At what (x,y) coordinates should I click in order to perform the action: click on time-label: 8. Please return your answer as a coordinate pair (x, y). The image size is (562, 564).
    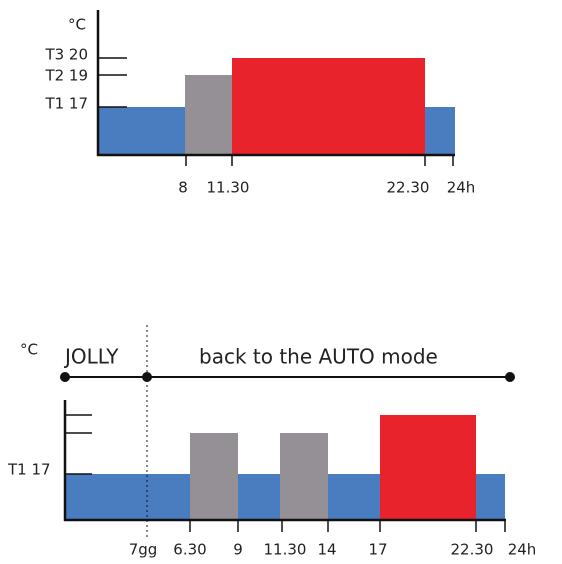
    Looking at the image, I should click on (183, 188).